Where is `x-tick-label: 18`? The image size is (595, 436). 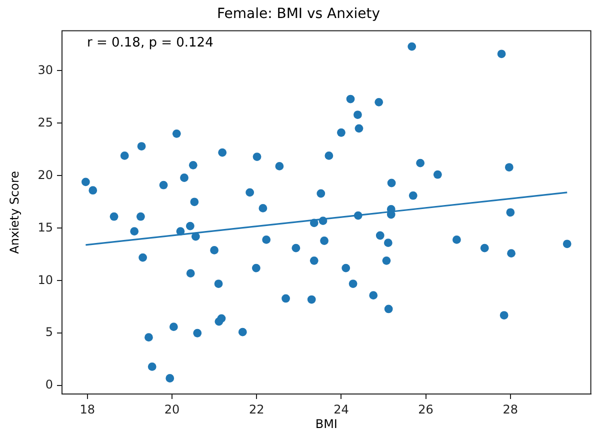
x-tick-label: 18 is located at coordinates (88, 409).